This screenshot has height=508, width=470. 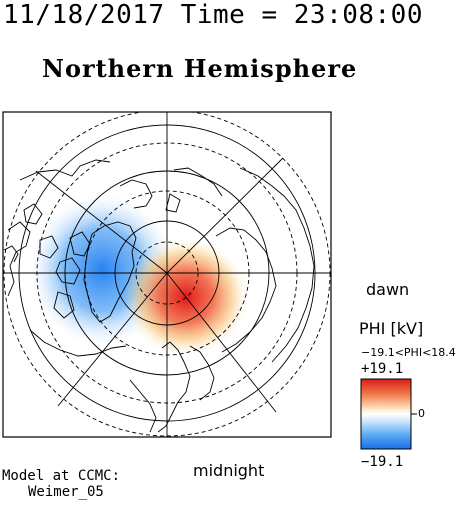 What do you see at coordinates (229, 470) in the screenshot?
I see `midnight-label: midnight` at bounding box center [229, 470].